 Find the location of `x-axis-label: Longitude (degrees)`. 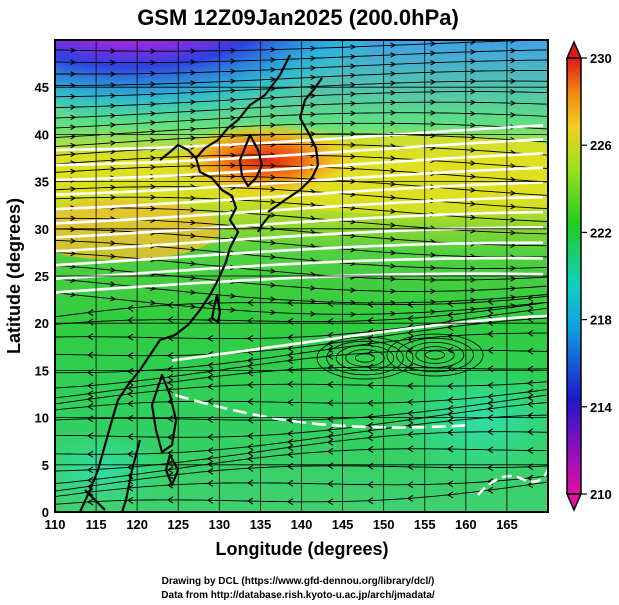

x-axis-label: Longitude (degrees) is located at coordinates (301, 549).